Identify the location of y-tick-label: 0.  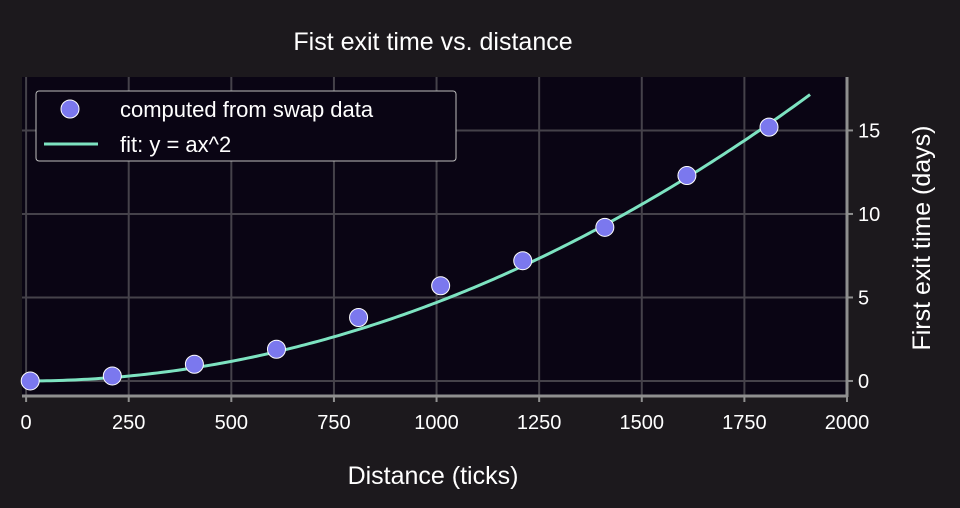
(863, 382).